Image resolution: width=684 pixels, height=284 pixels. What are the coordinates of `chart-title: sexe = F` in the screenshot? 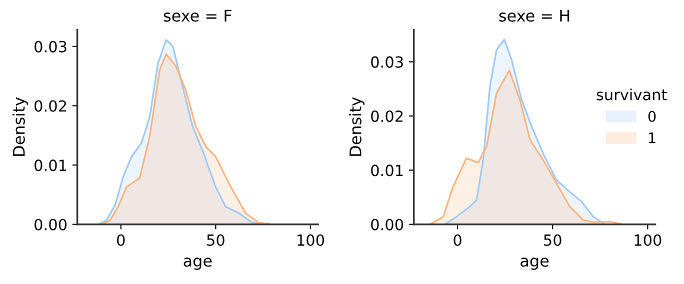 It's located at (198, 16).